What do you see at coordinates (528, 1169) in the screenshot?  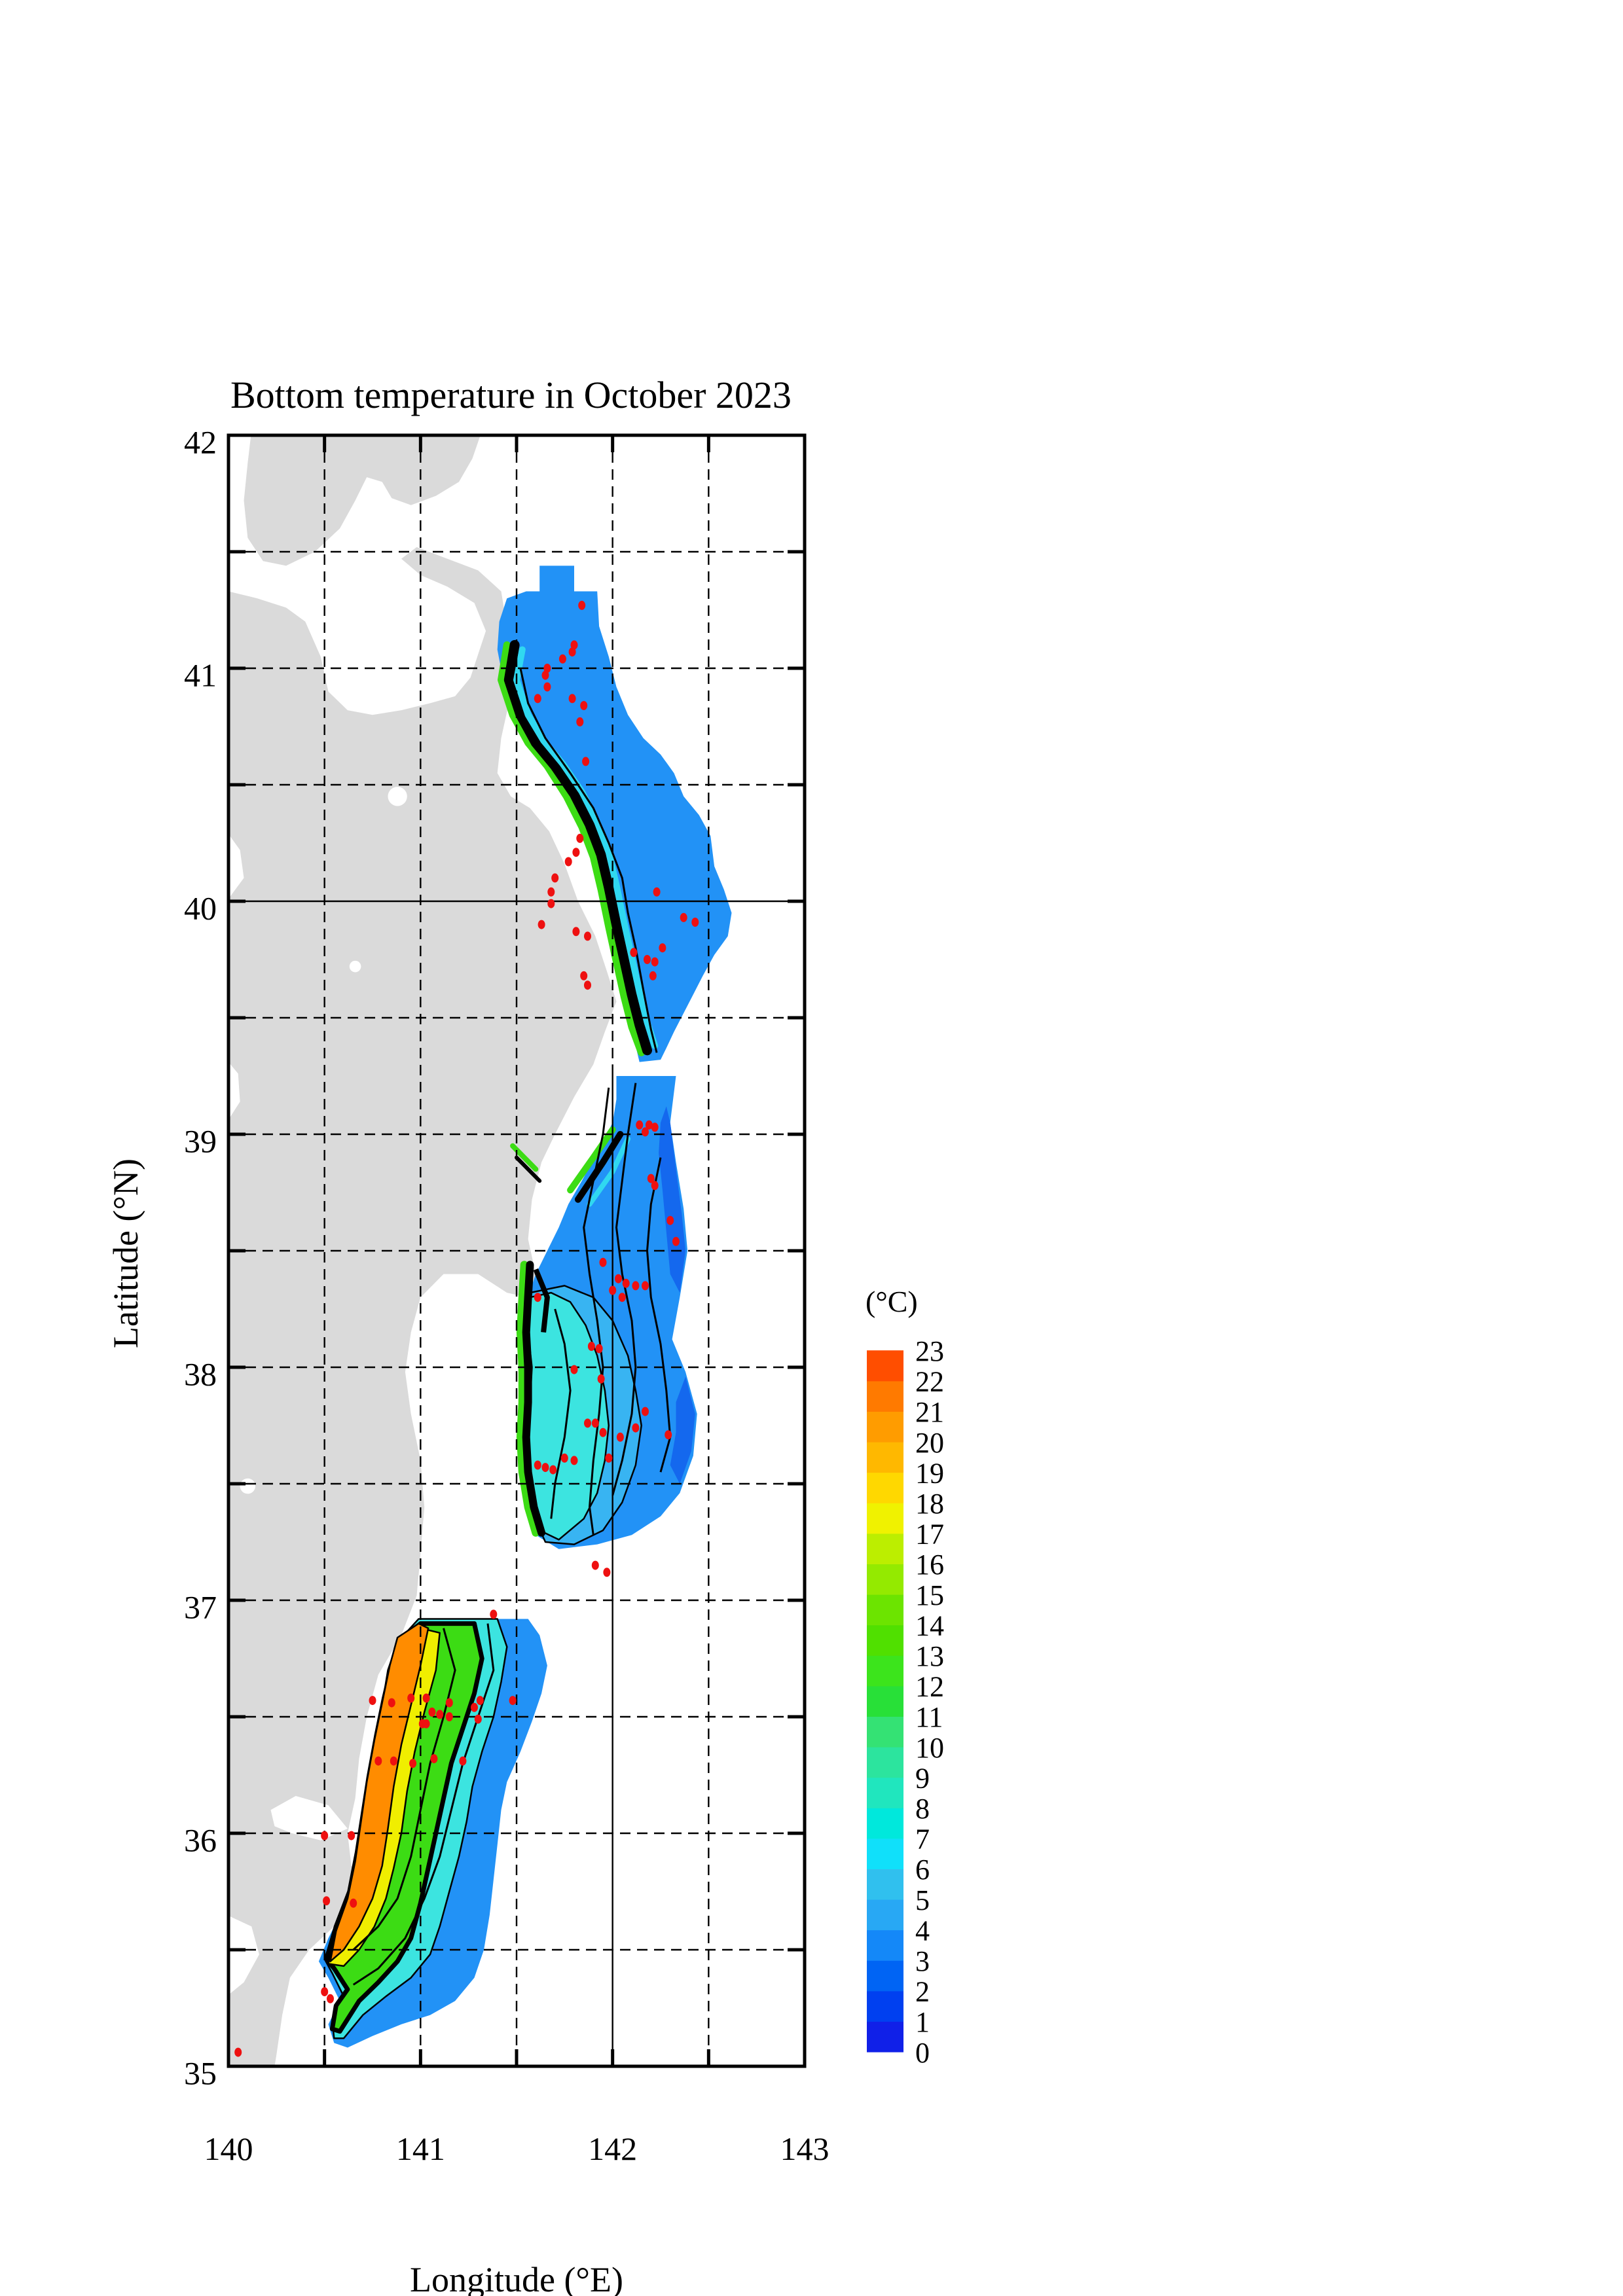 I see `kesennuma-streak-black` at bounding box center [528, 1169].